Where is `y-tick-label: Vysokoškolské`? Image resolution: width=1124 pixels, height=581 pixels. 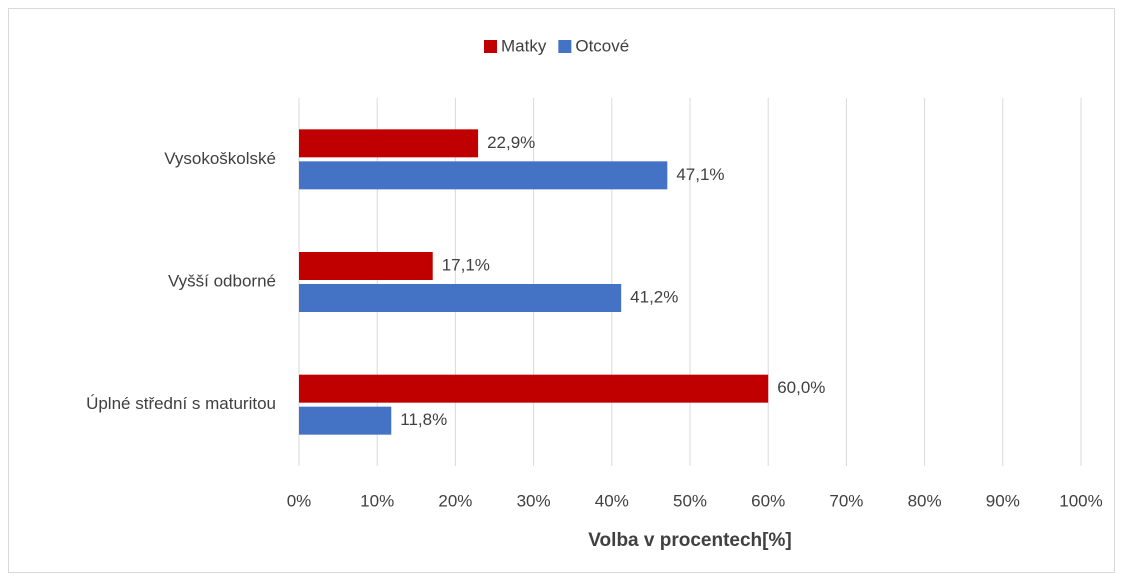
y-tick-label: Vysokoškolské is located at coordinates (220, 158).